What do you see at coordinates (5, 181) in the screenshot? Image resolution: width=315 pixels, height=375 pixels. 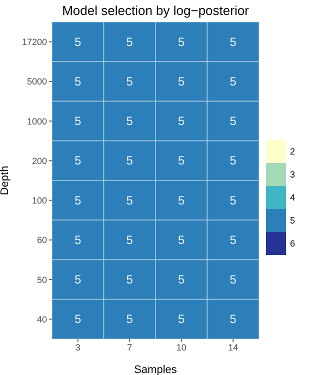 I see `y-axis-title: Depth` at bounding box center [5, 181].